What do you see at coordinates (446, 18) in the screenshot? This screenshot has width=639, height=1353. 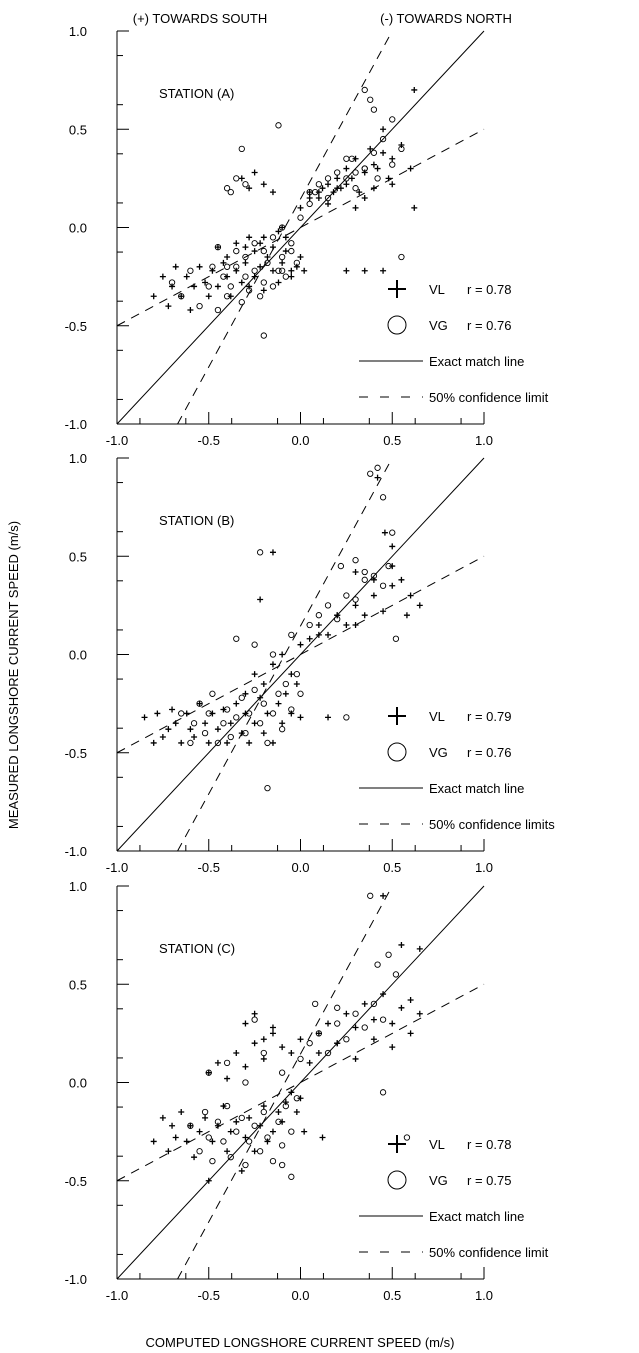 I see `header-right: (-) TOWARDS NORTH` at bounding box center [446, 18].